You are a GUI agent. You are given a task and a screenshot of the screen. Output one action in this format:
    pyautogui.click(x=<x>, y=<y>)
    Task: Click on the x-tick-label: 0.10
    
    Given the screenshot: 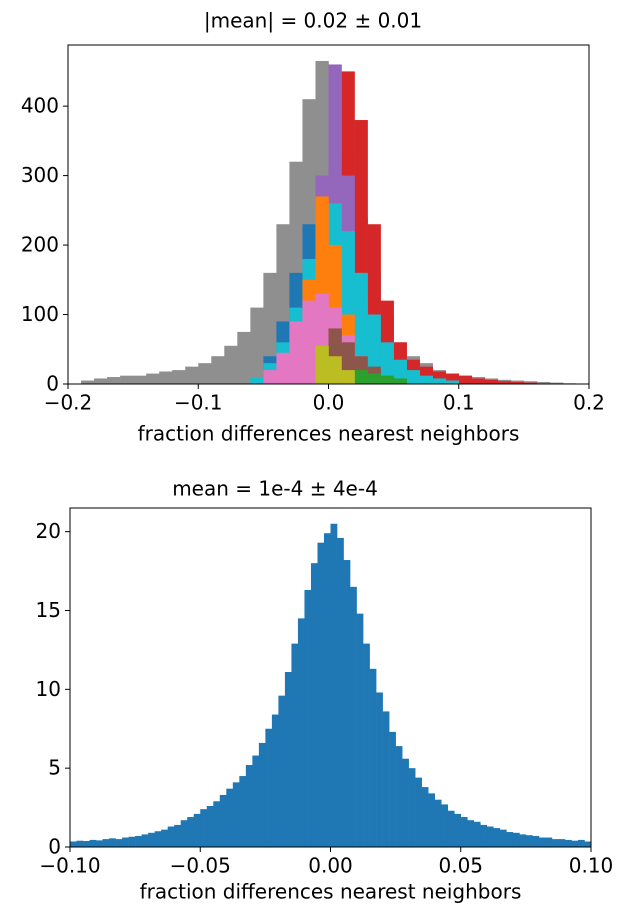 What is the action you would take?
    pyautogui.click(x=591, y=866)
    